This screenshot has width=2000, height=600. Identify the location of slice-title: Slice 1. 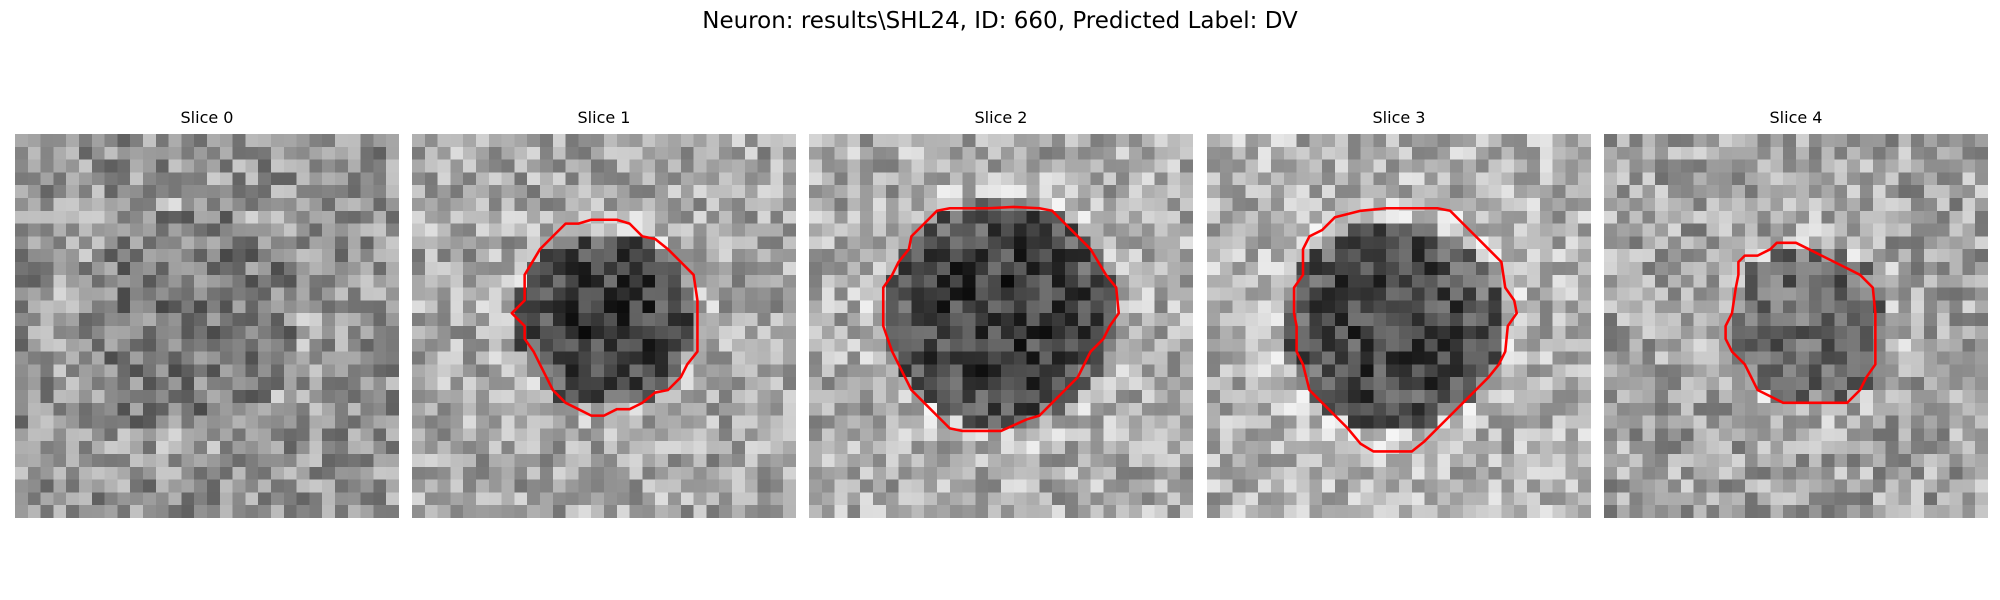
(604, 117).